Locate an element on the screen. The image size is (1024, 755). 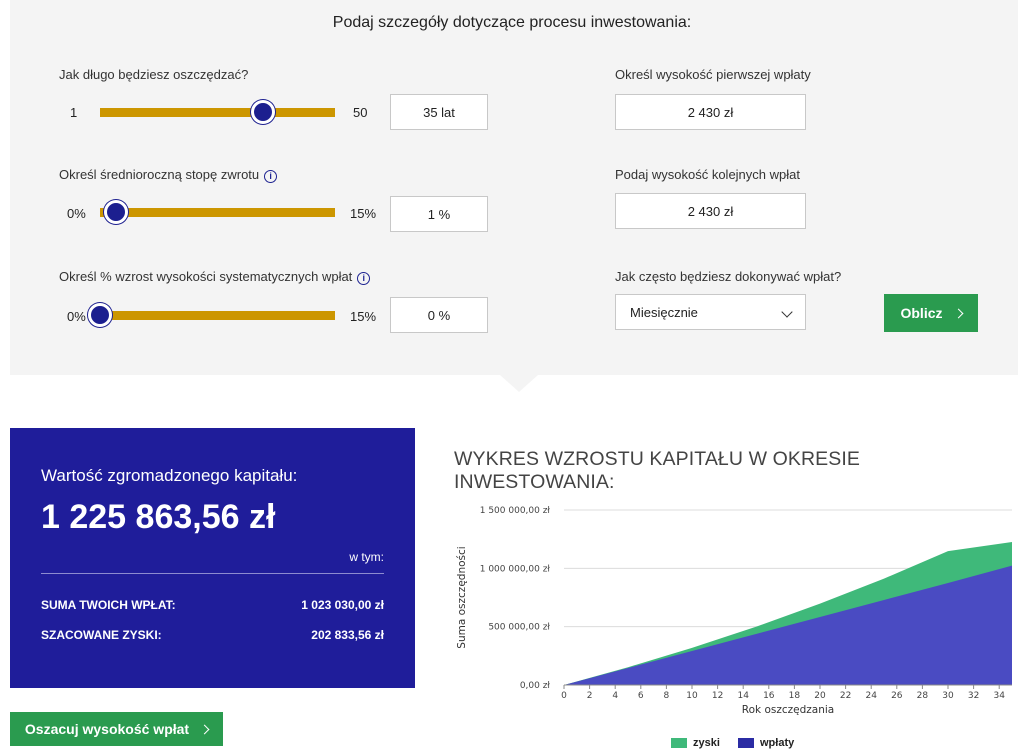
legend-swatch-gains is located at coordinates (679, 743).